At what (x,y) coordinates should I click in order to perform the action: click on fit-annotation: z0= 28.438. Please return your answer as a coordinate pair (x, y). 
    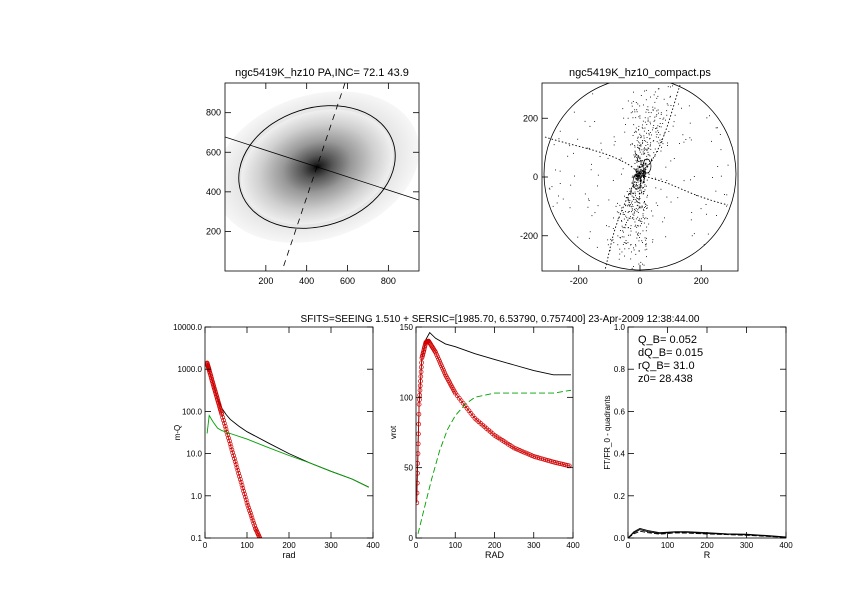
    Looking at the image, I should click on (665, 379).